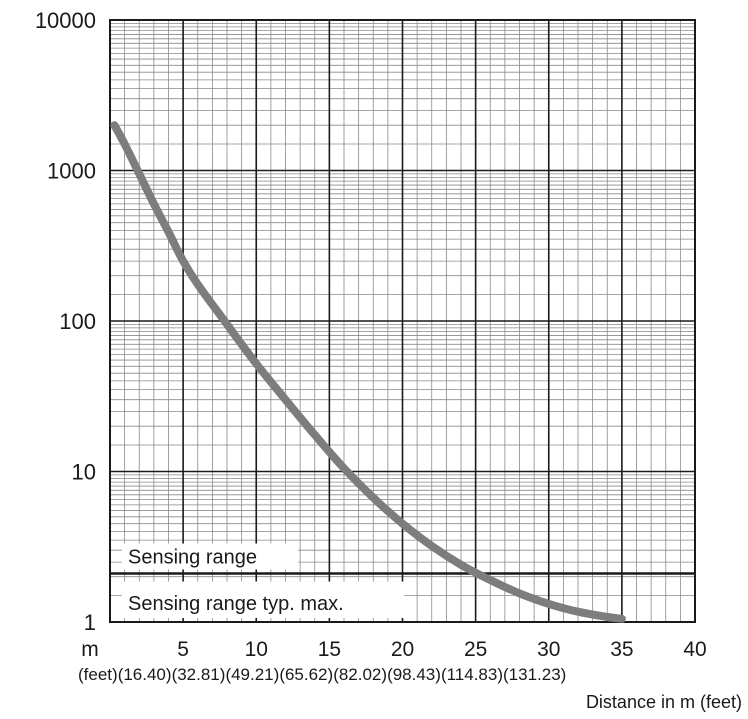 The width and height of the screenshot is (748, 719). Describe the element at coordinates (71, 171) in the screenshot. I see `y-tick-label: 1000` at that location.